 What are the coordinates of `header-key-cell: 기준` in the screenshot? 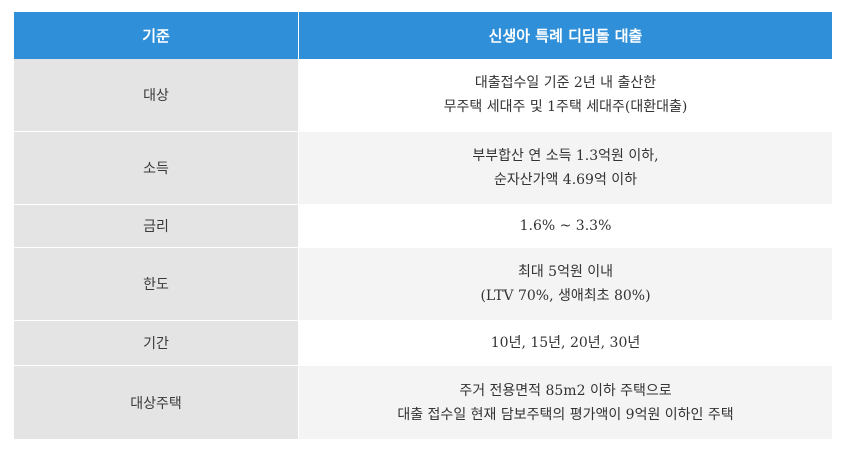 It's located at (156, 35).